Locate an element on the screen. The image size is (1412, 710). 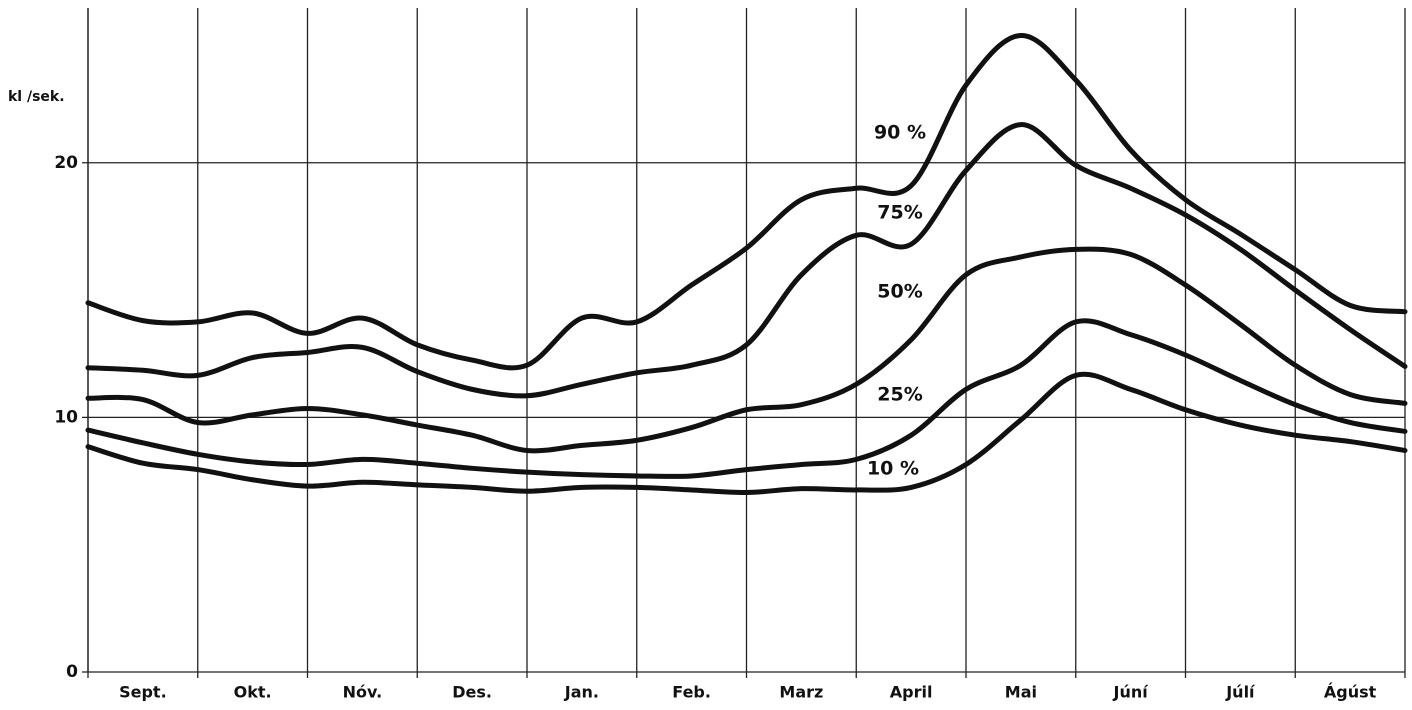
x-tick-label: Jan. is located at coordinates (581, 692).